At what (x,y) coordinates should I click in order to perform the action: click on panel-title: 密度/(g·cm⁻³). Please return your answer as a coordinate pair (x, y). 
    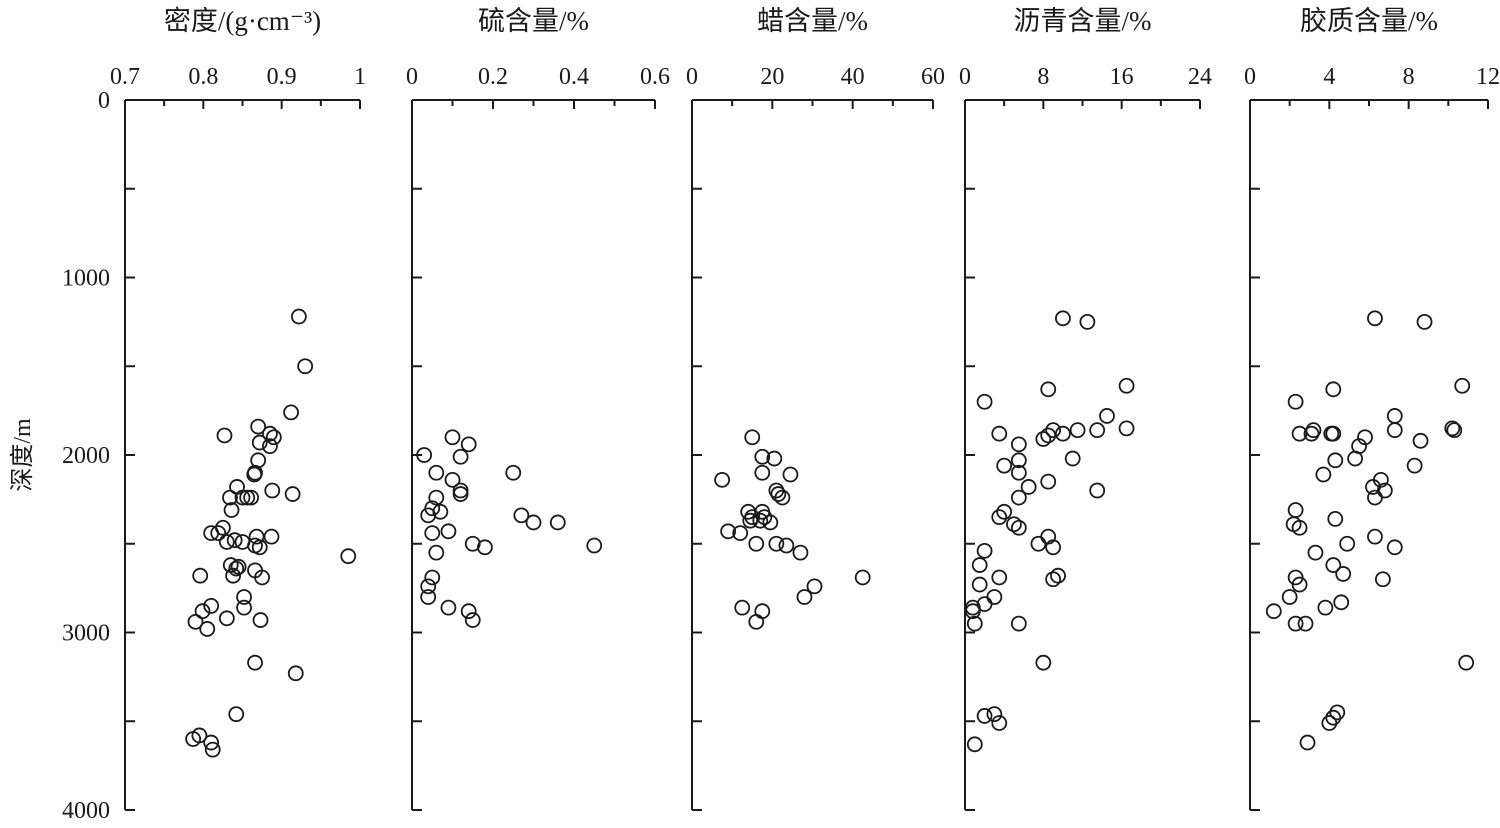
    Looking at the image, I should click on (242, 21).